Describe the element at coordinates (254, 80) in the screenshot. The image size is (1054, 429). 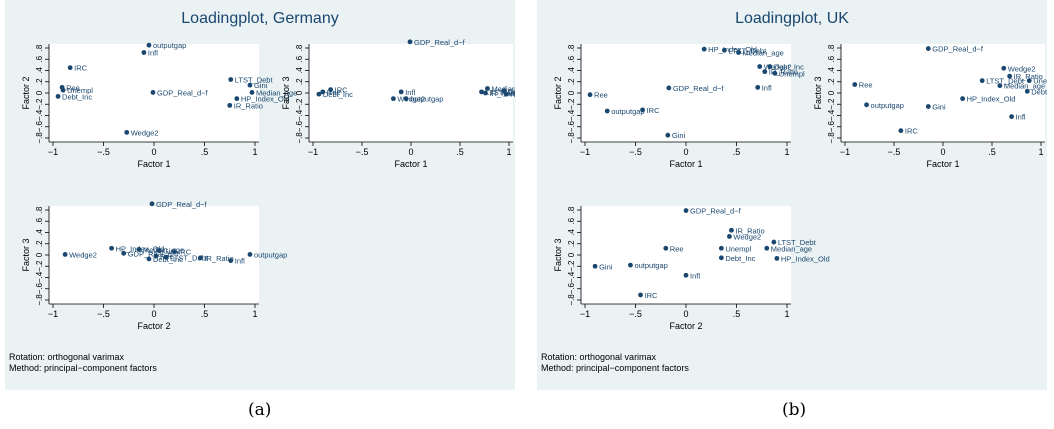
I see `point-label: LTST_Debt` at that location.